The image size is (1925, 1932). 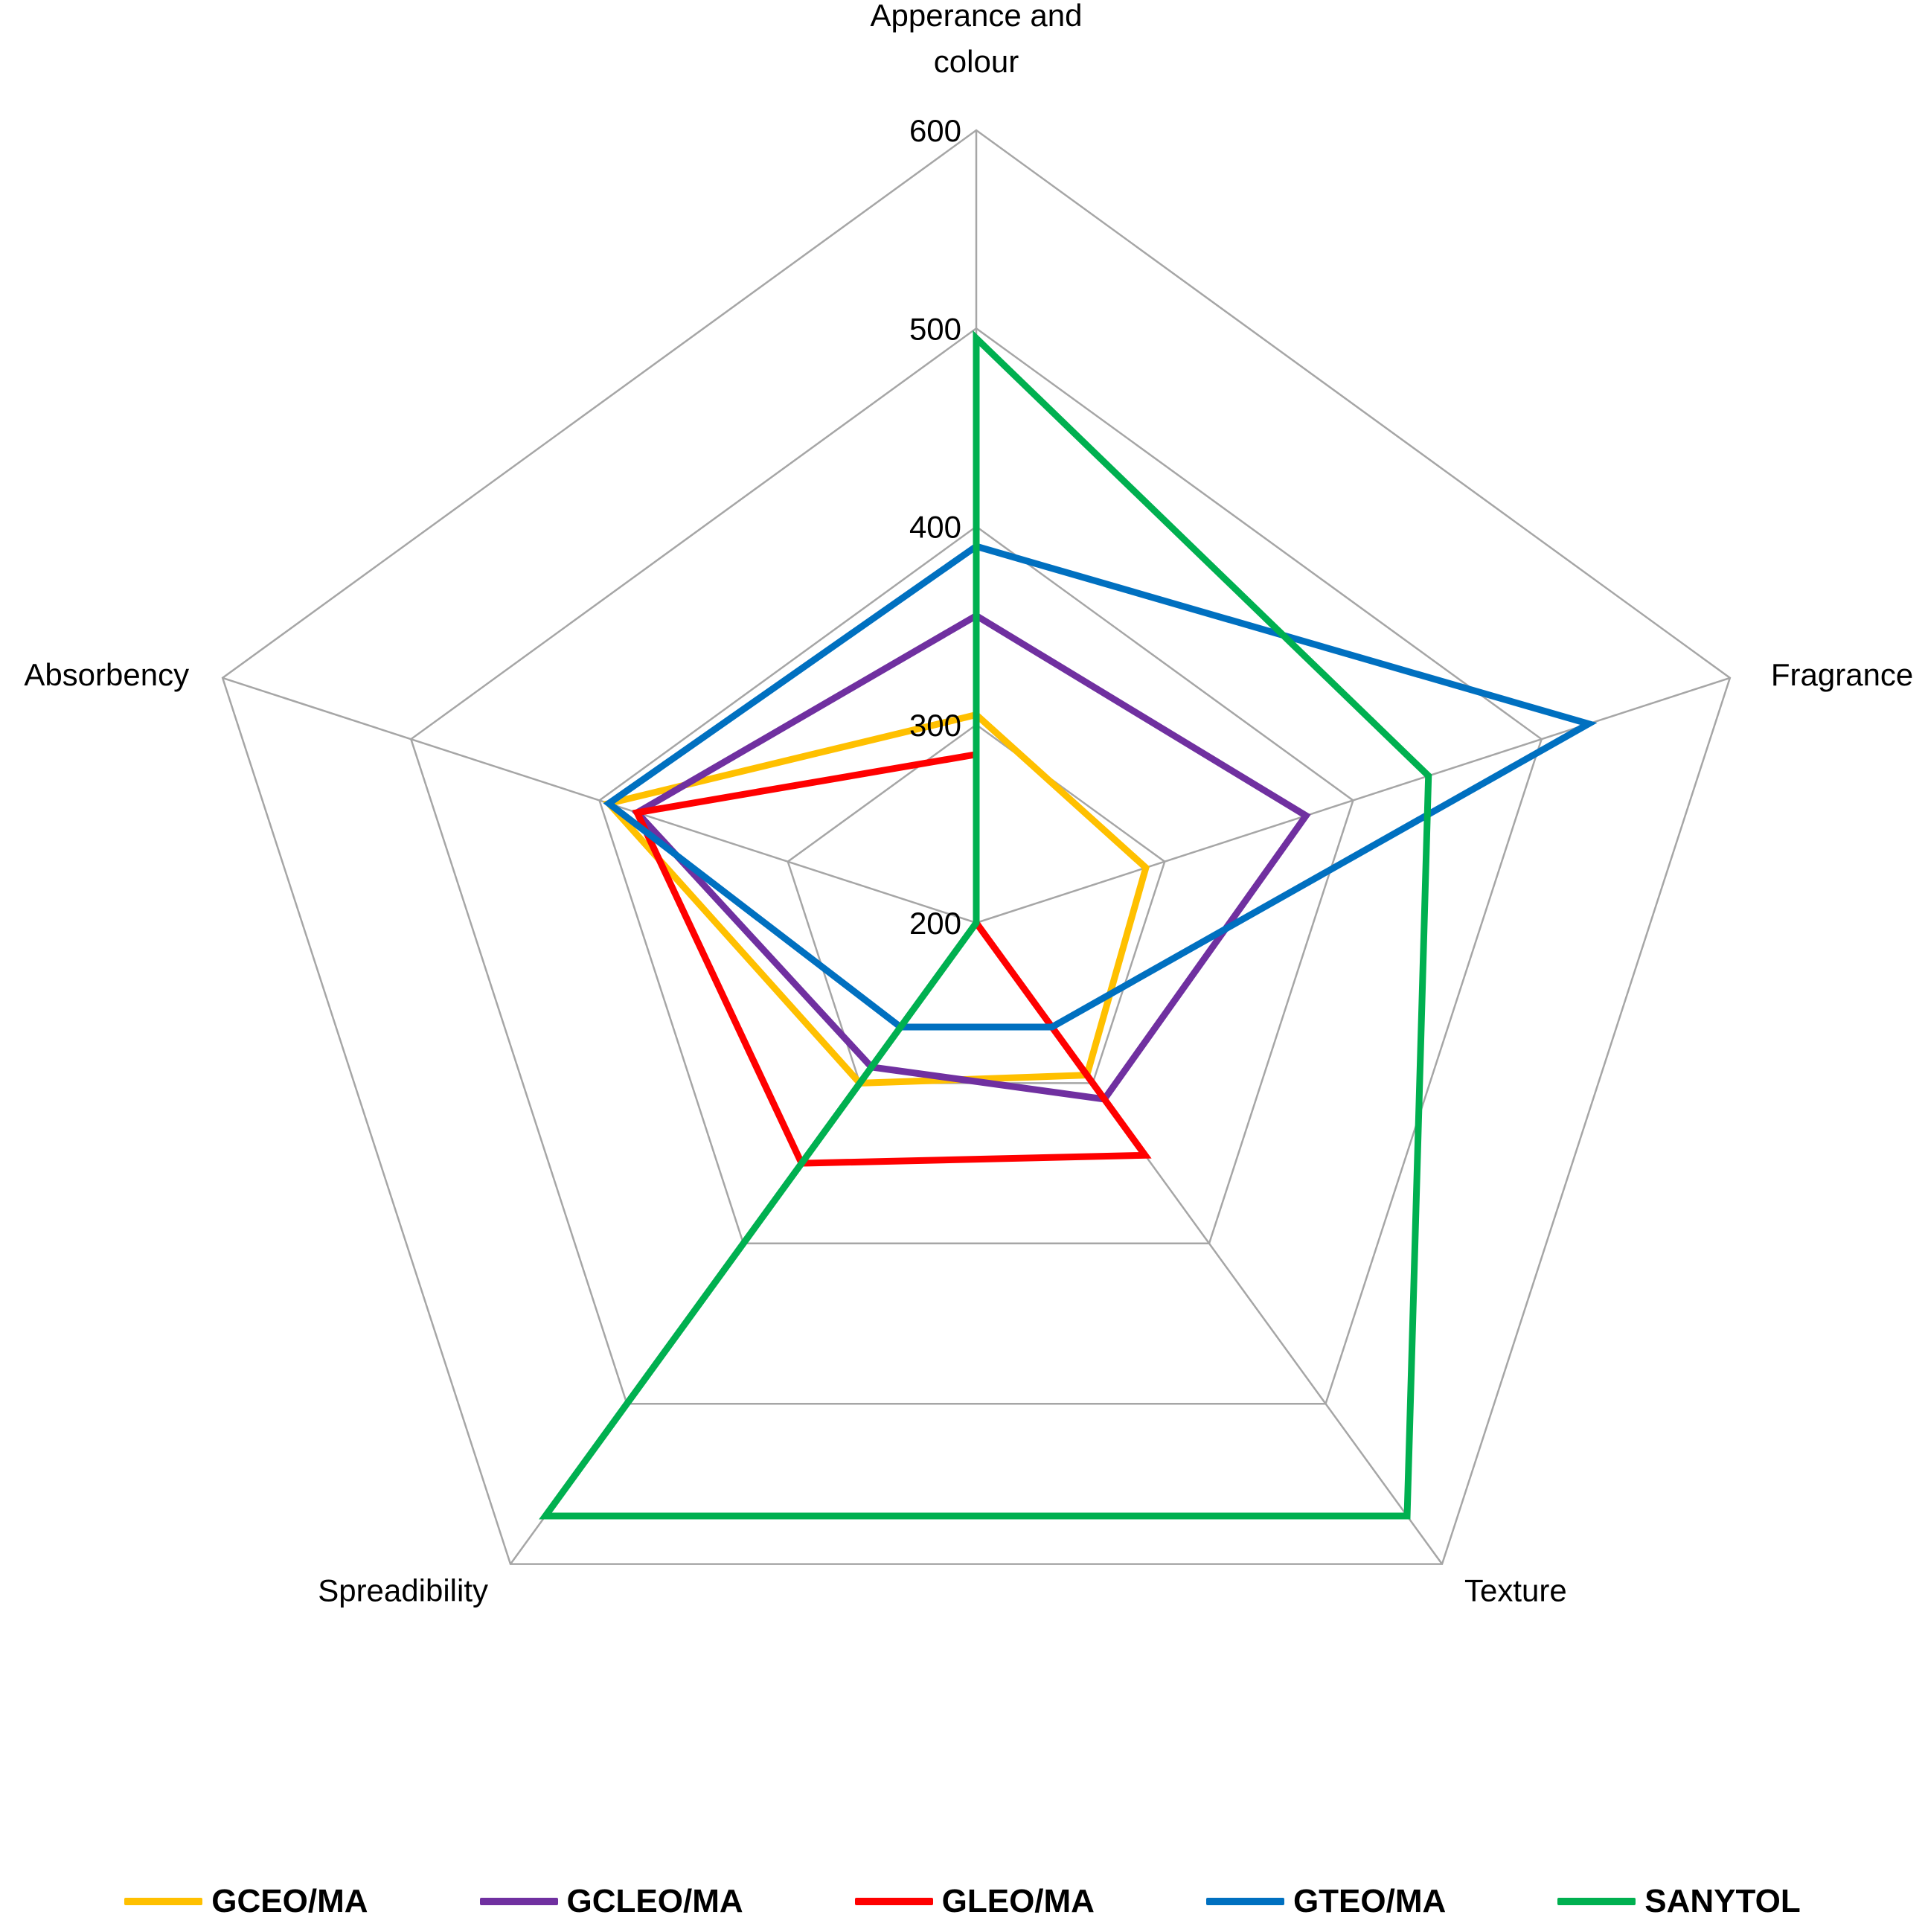 I want to click on legend-item: SANYTOL, so click(x=1679, y=1901).